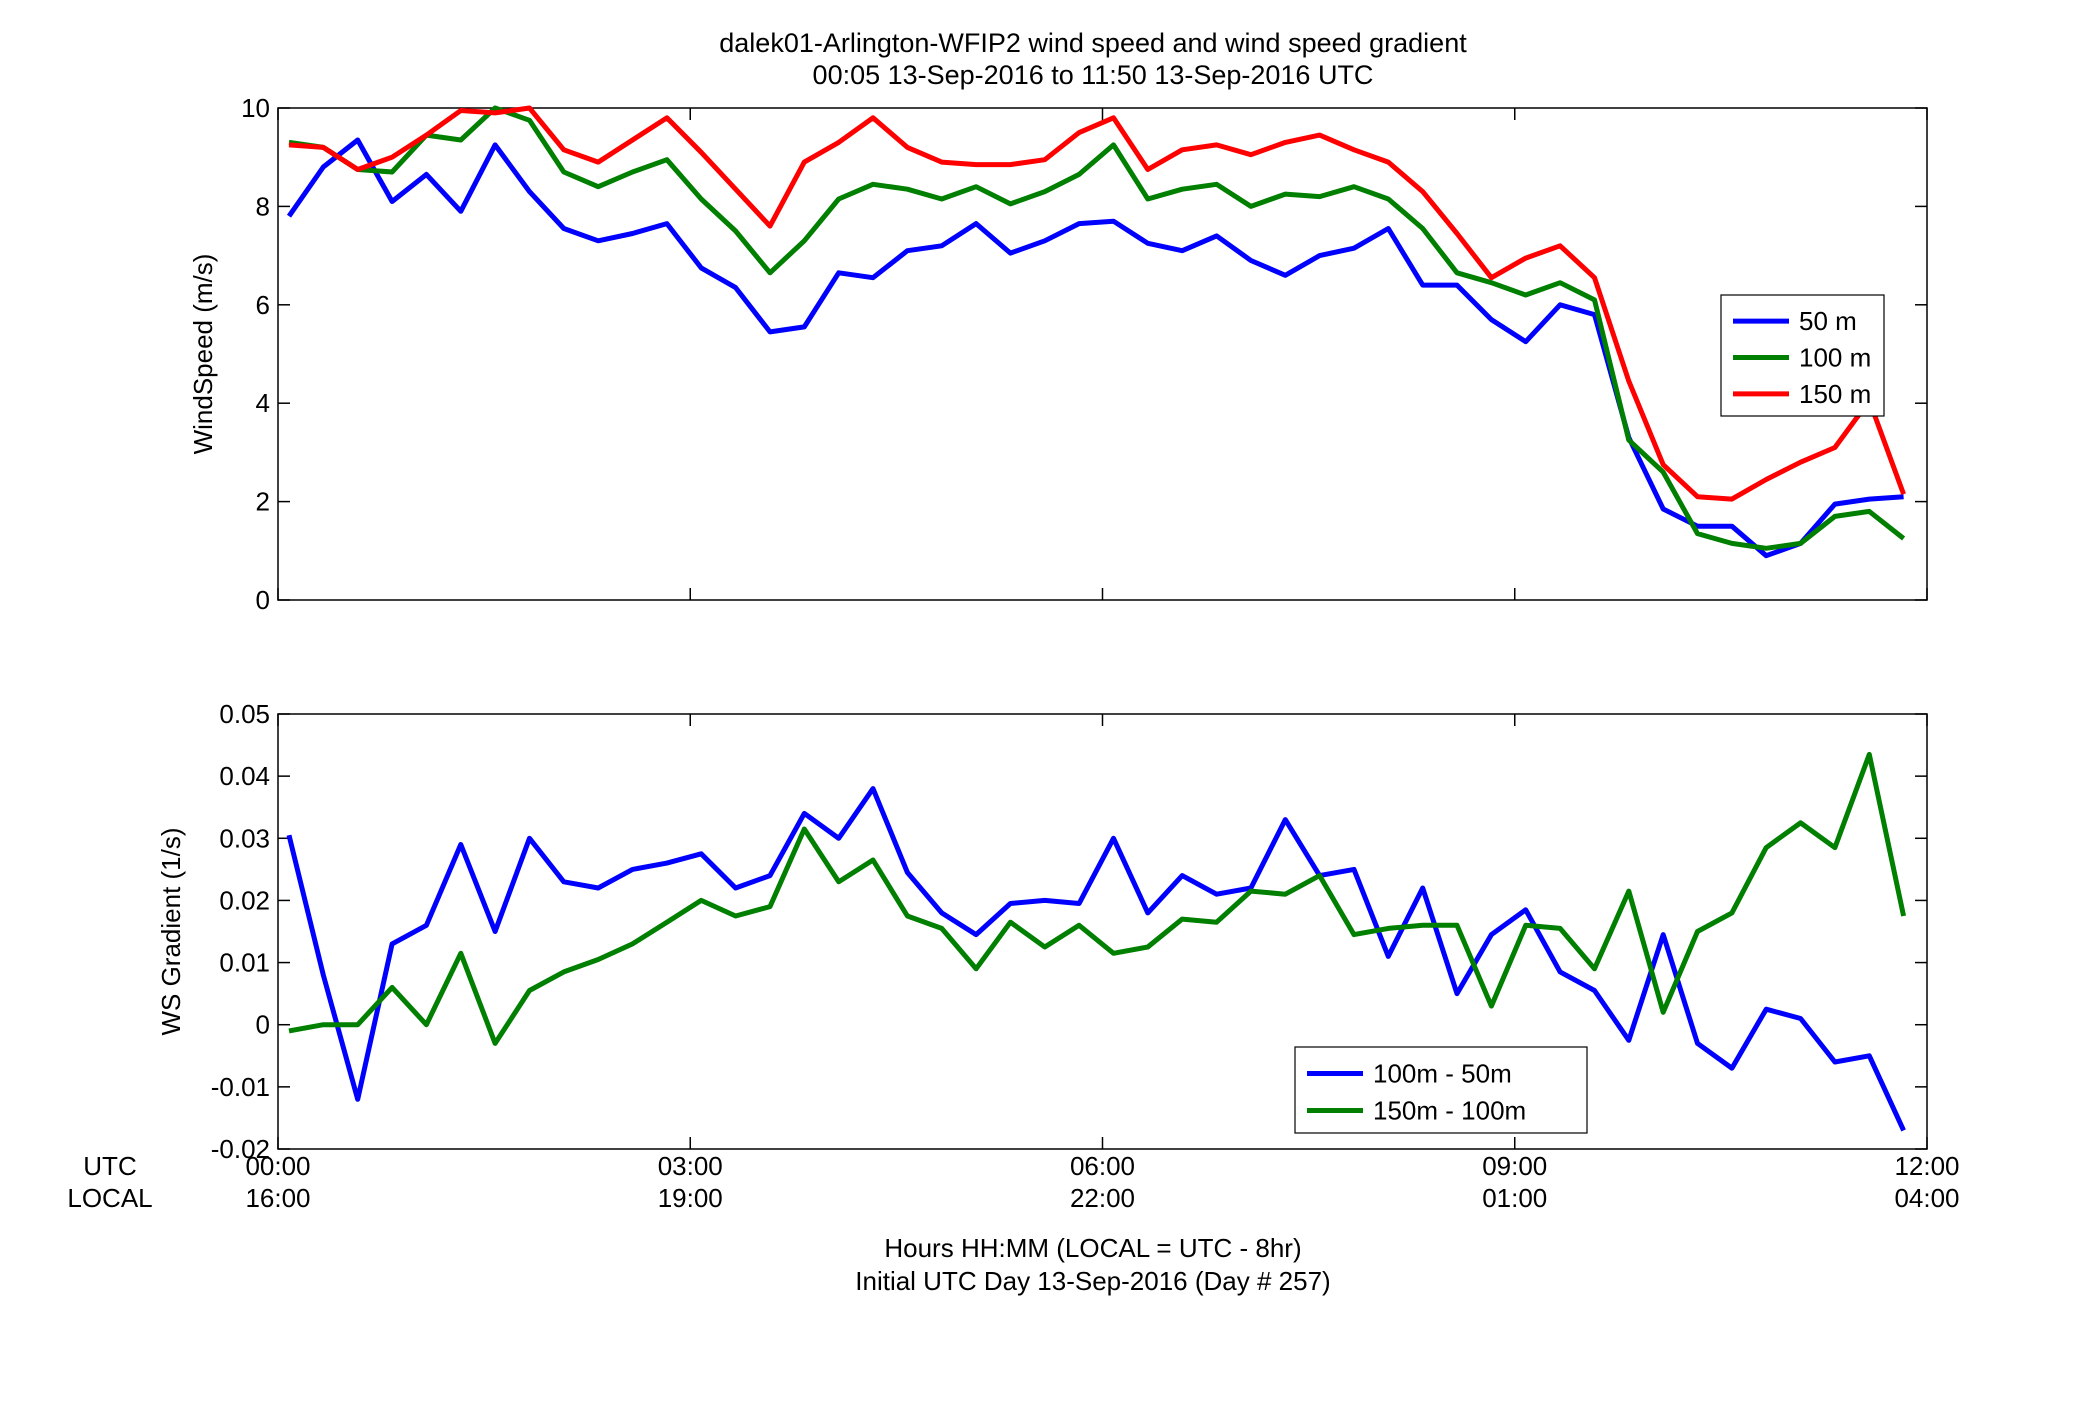 The width and height of the screenshot is (2098, 1425). Describe the element at coordinates (109, 1166) in the screenshot. I see `utc-row-label: UTC` at that location.